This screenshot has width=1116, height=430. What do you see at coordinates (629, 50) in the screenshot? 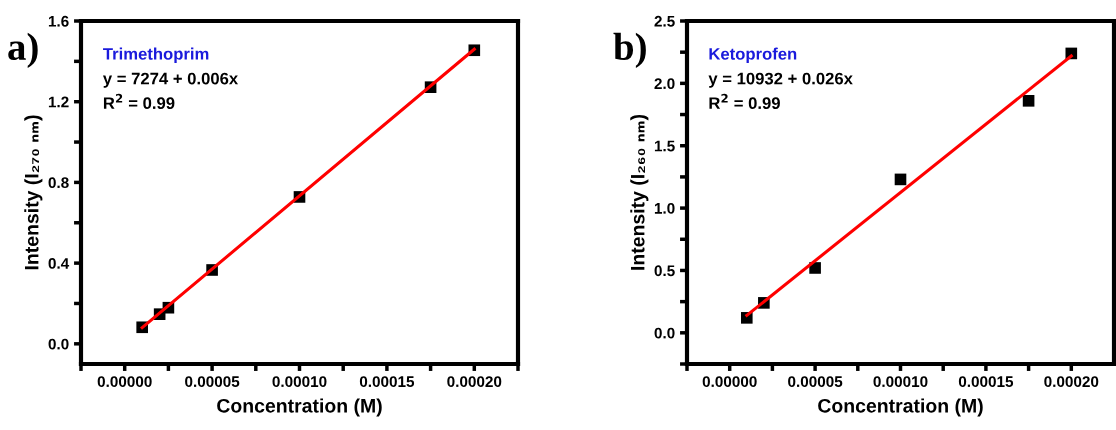
I see `chart-title: b)` at bounding box center [629, 50].